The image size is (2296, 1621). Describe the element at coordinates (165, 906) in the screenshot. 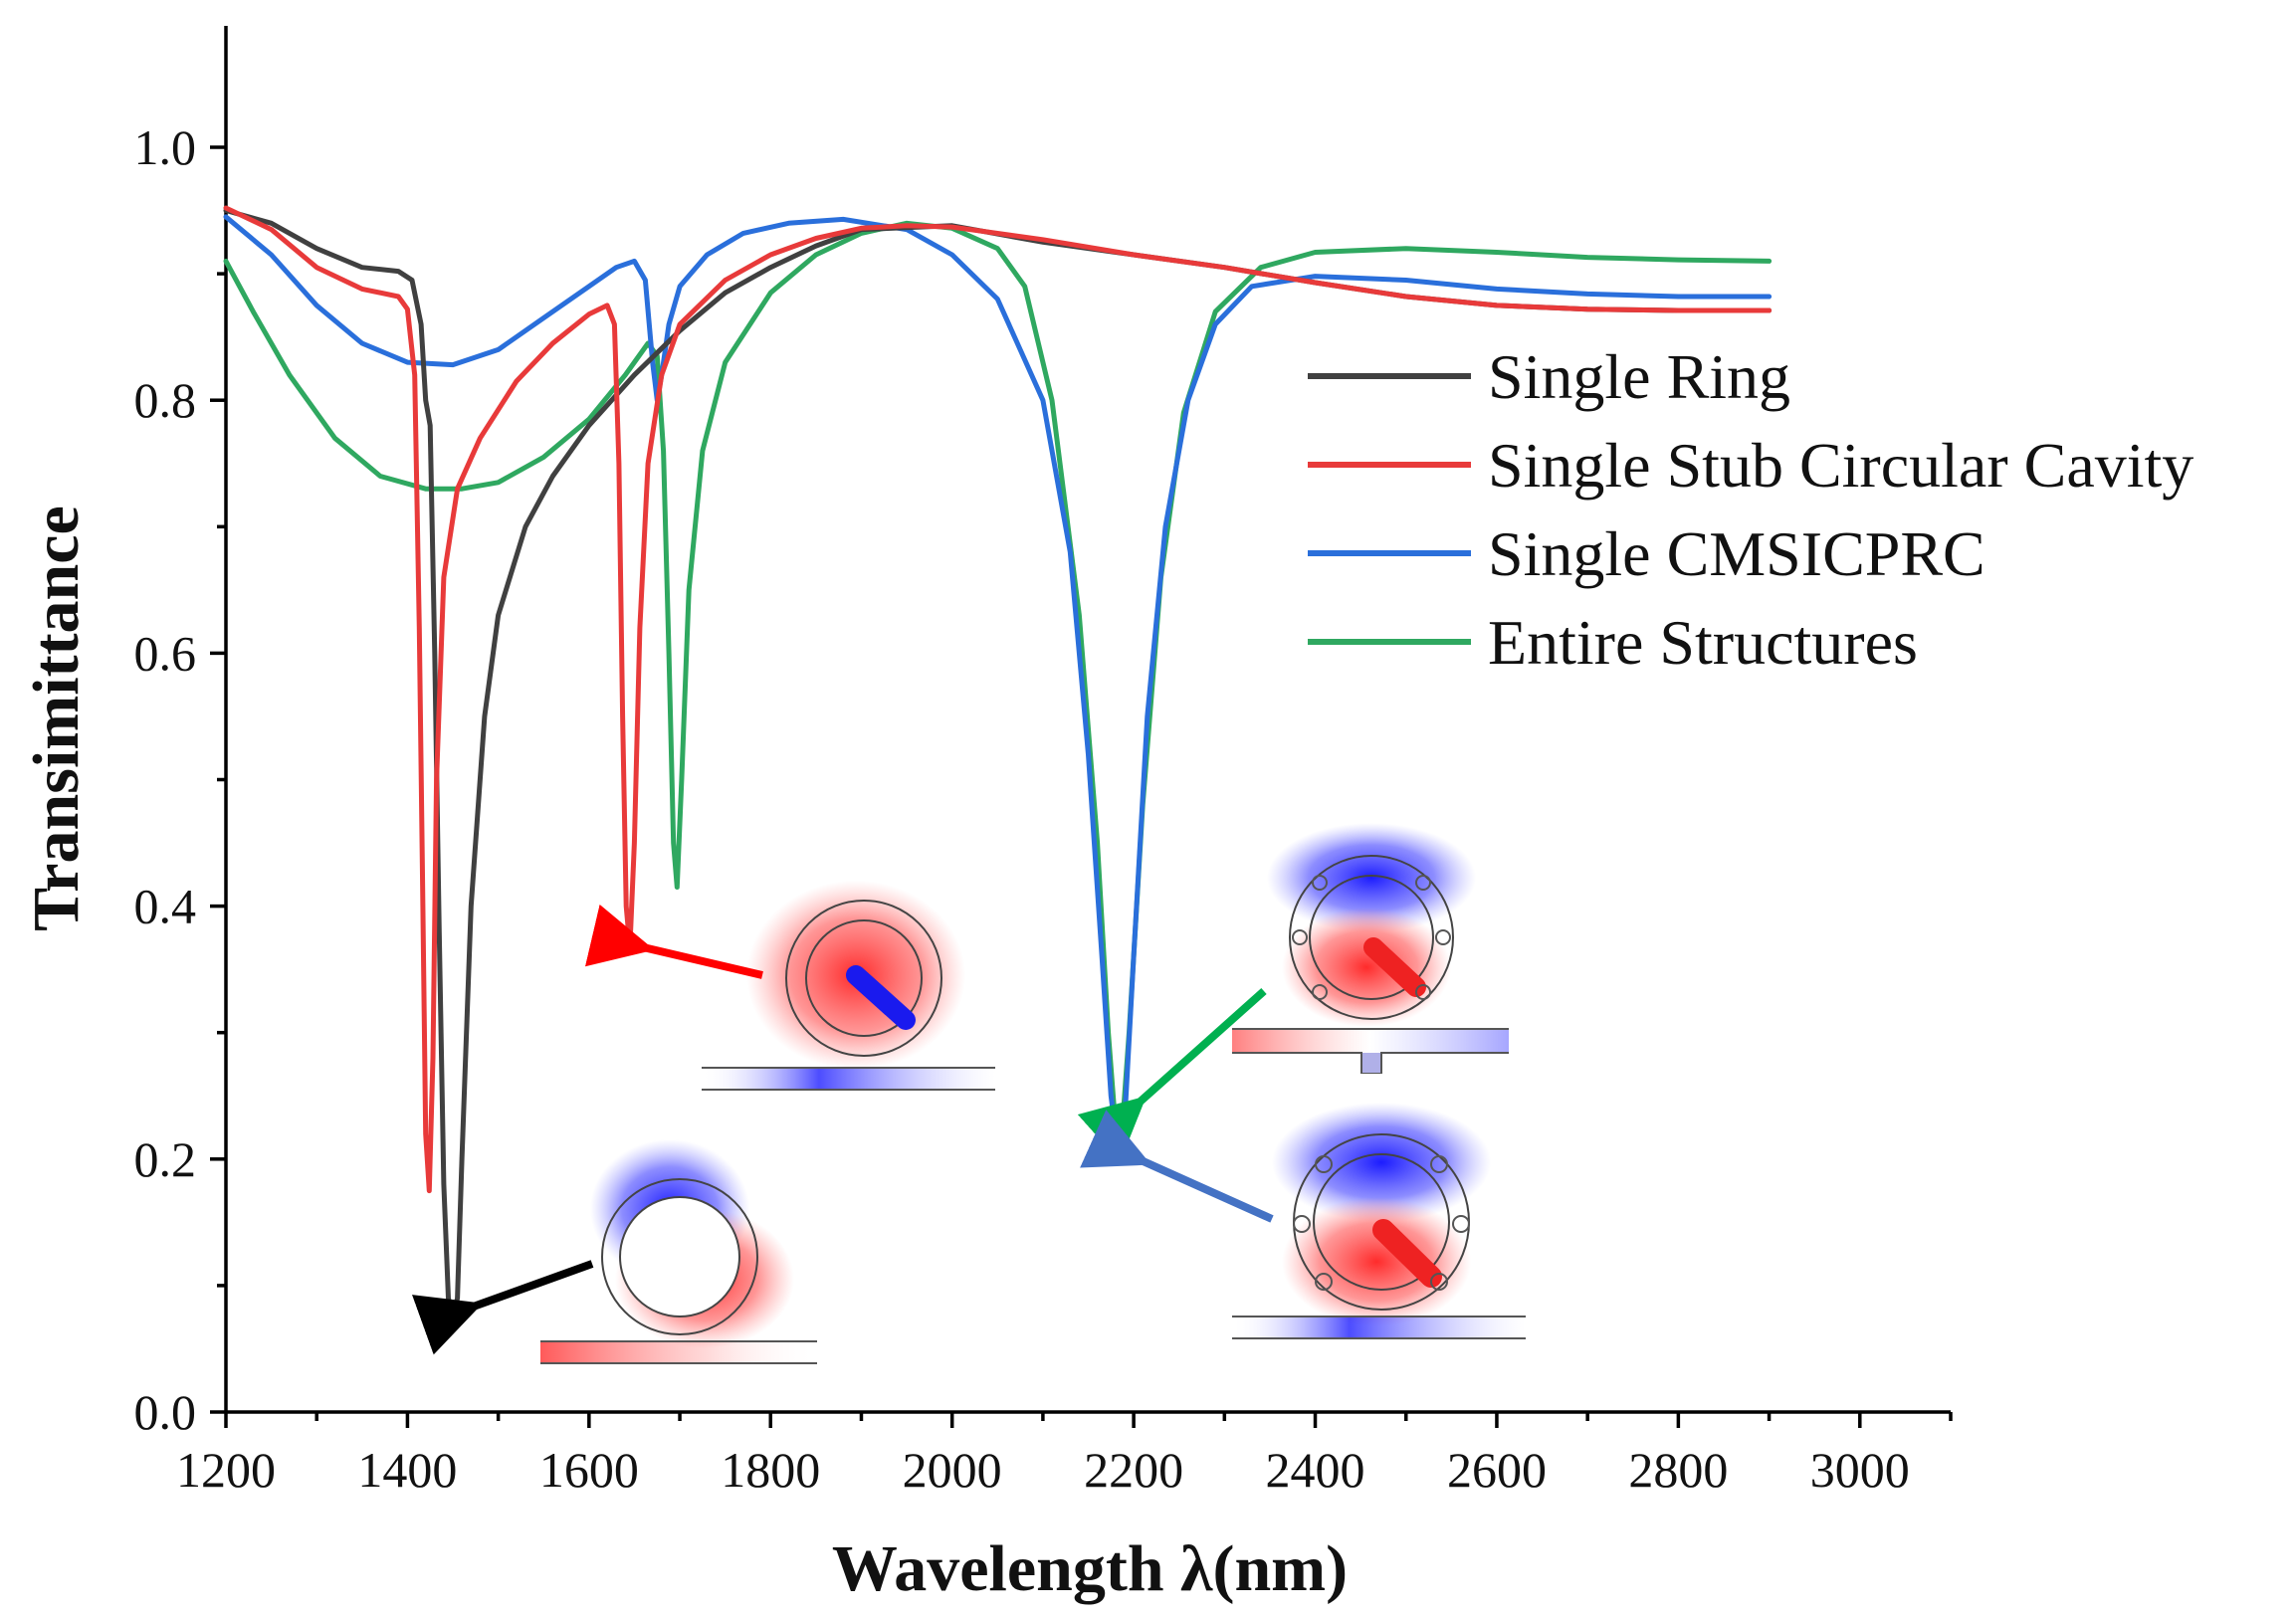

I see `y-tick-label: 0.4` at that location.